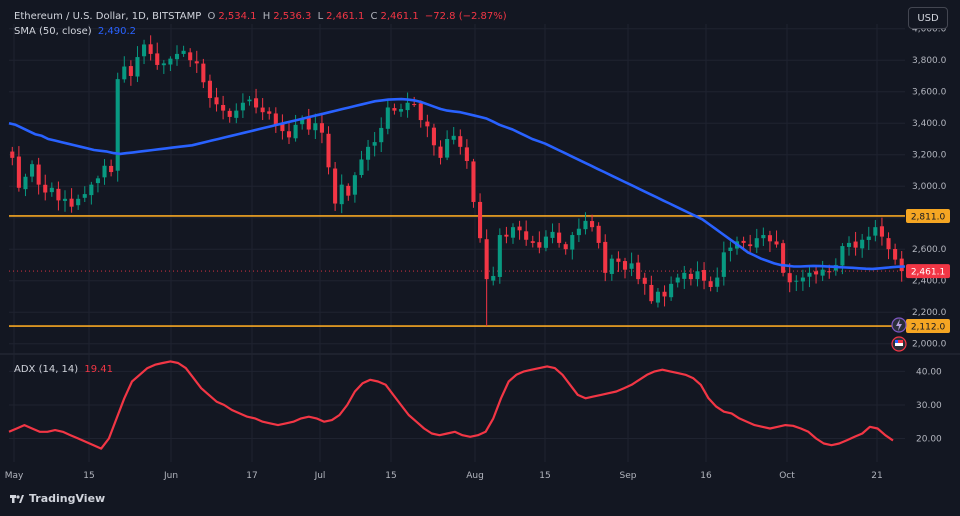  I want to click on flag-icon, so click(899, 344).